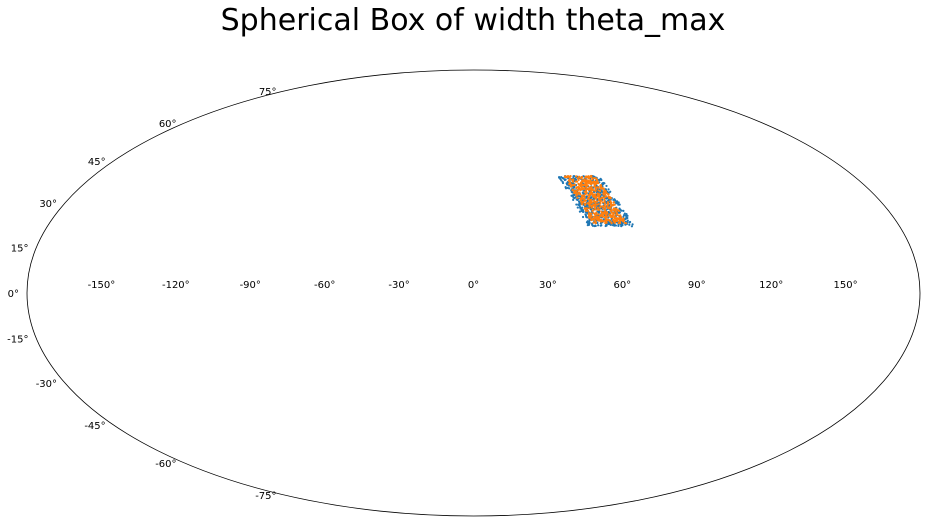 The height and width of the screenshot is (528, 927). Describe the element at coordinates (102, 285) in the screenshot. I see `x-tick-label: -150°` at that location.